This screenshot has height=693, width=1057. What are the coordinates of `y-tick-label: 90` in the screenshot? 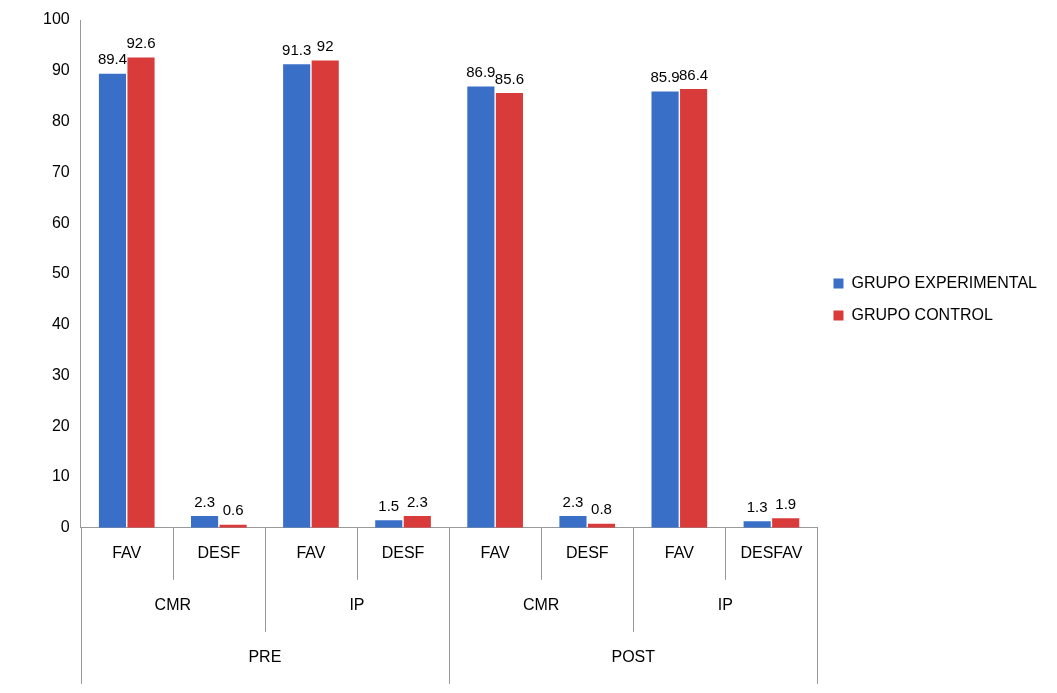 It's located at (60, 70).